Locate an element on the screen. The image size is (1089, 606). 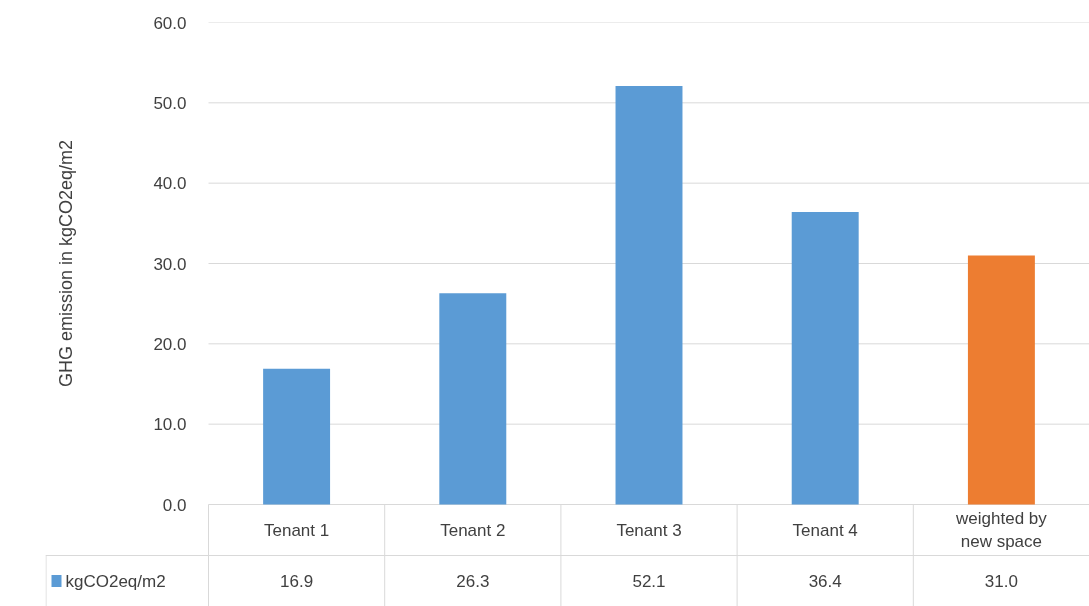
data-label: 36.4 is located at coordinates (825, 581).